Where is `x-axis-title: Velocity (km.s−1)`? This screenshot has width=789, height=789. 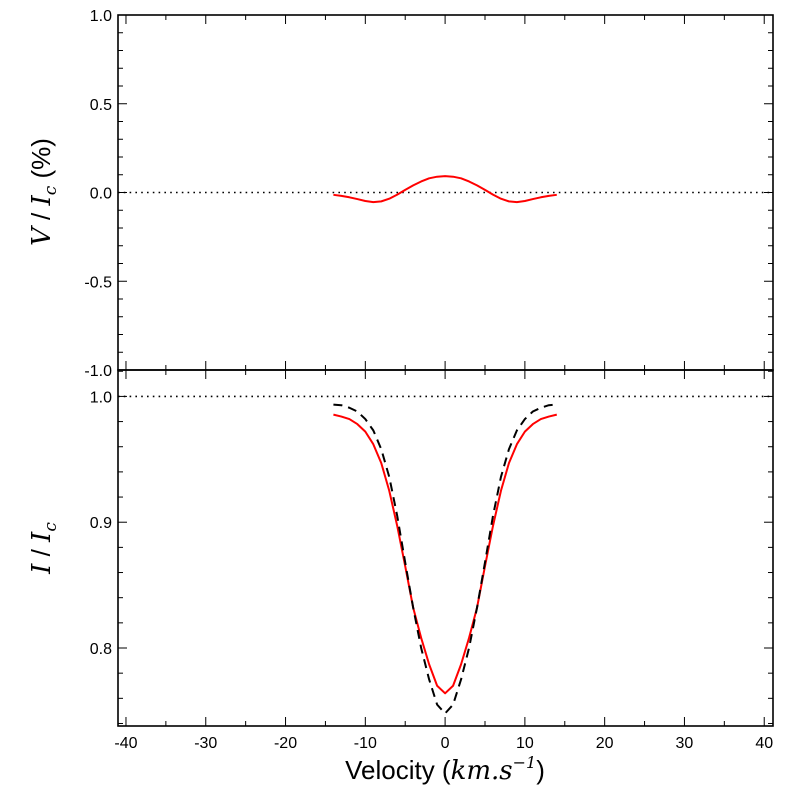 x-axis-title: Velocity (km.s−1) is located at coordinates (445, 769).